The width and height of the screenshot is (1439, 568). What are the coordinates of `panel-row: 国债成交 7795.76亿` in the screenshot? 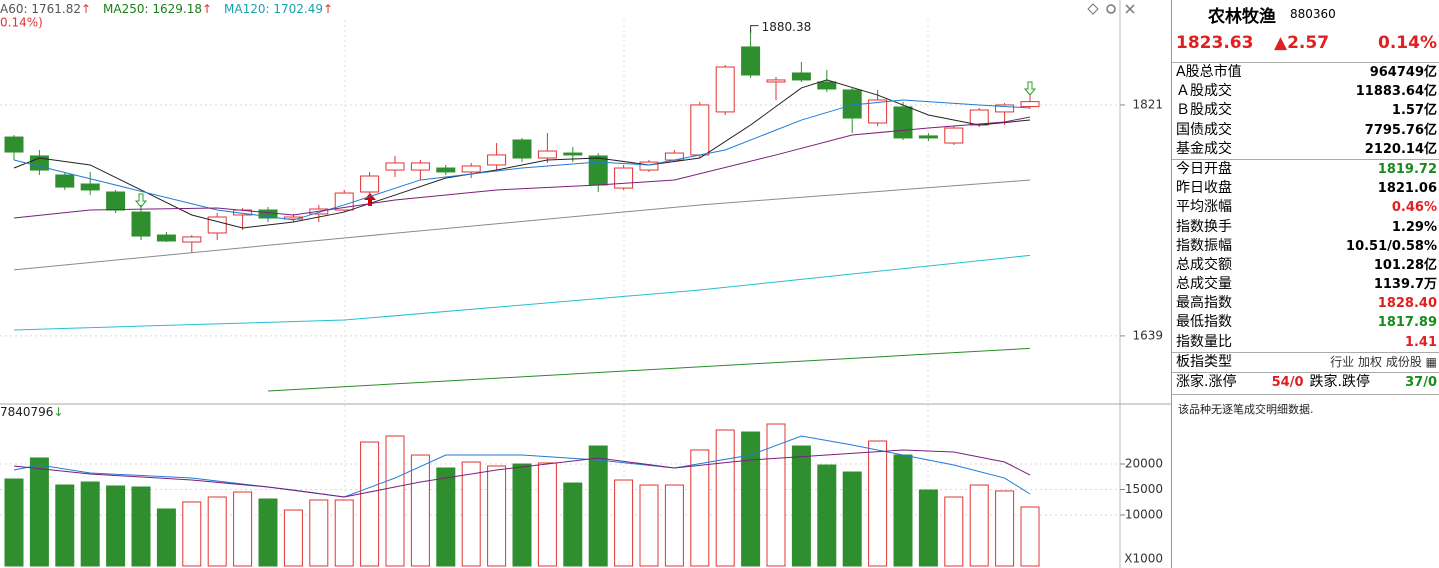 It's located at (1305, 130).